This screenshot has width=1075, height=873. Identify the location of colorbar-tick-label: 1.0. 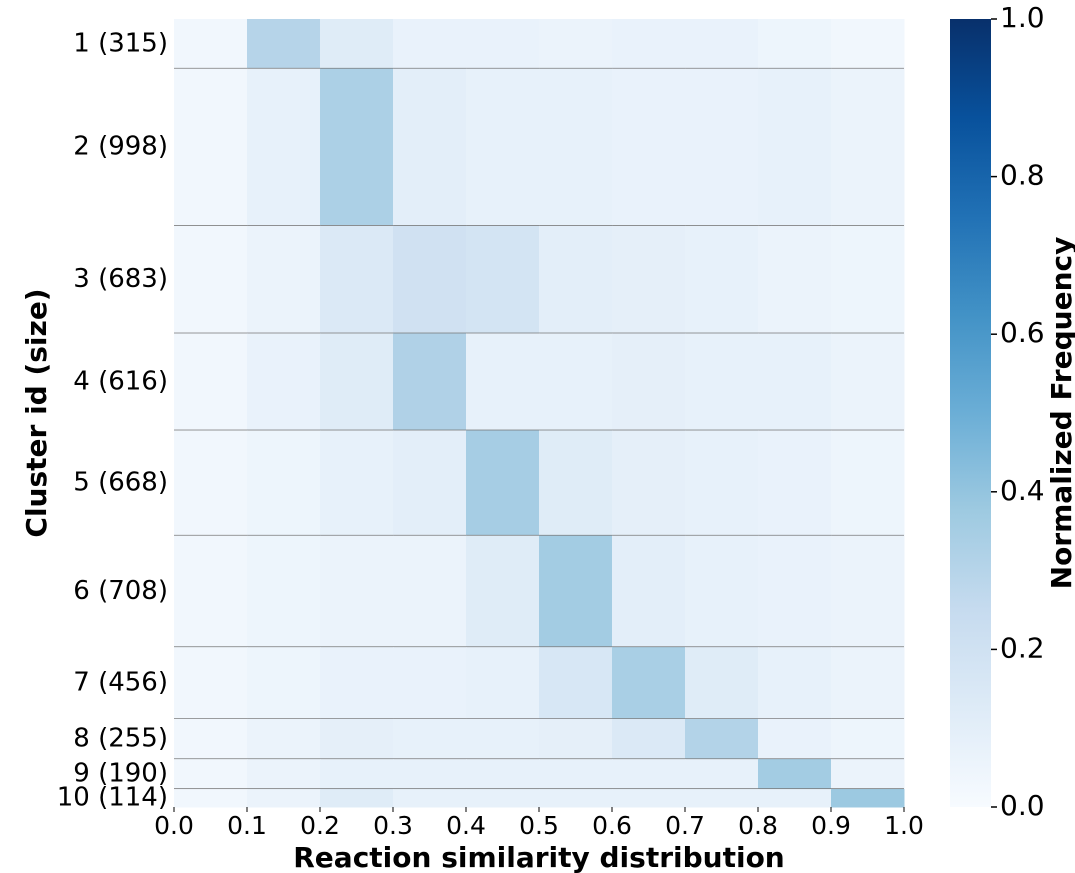
(1022, 17).